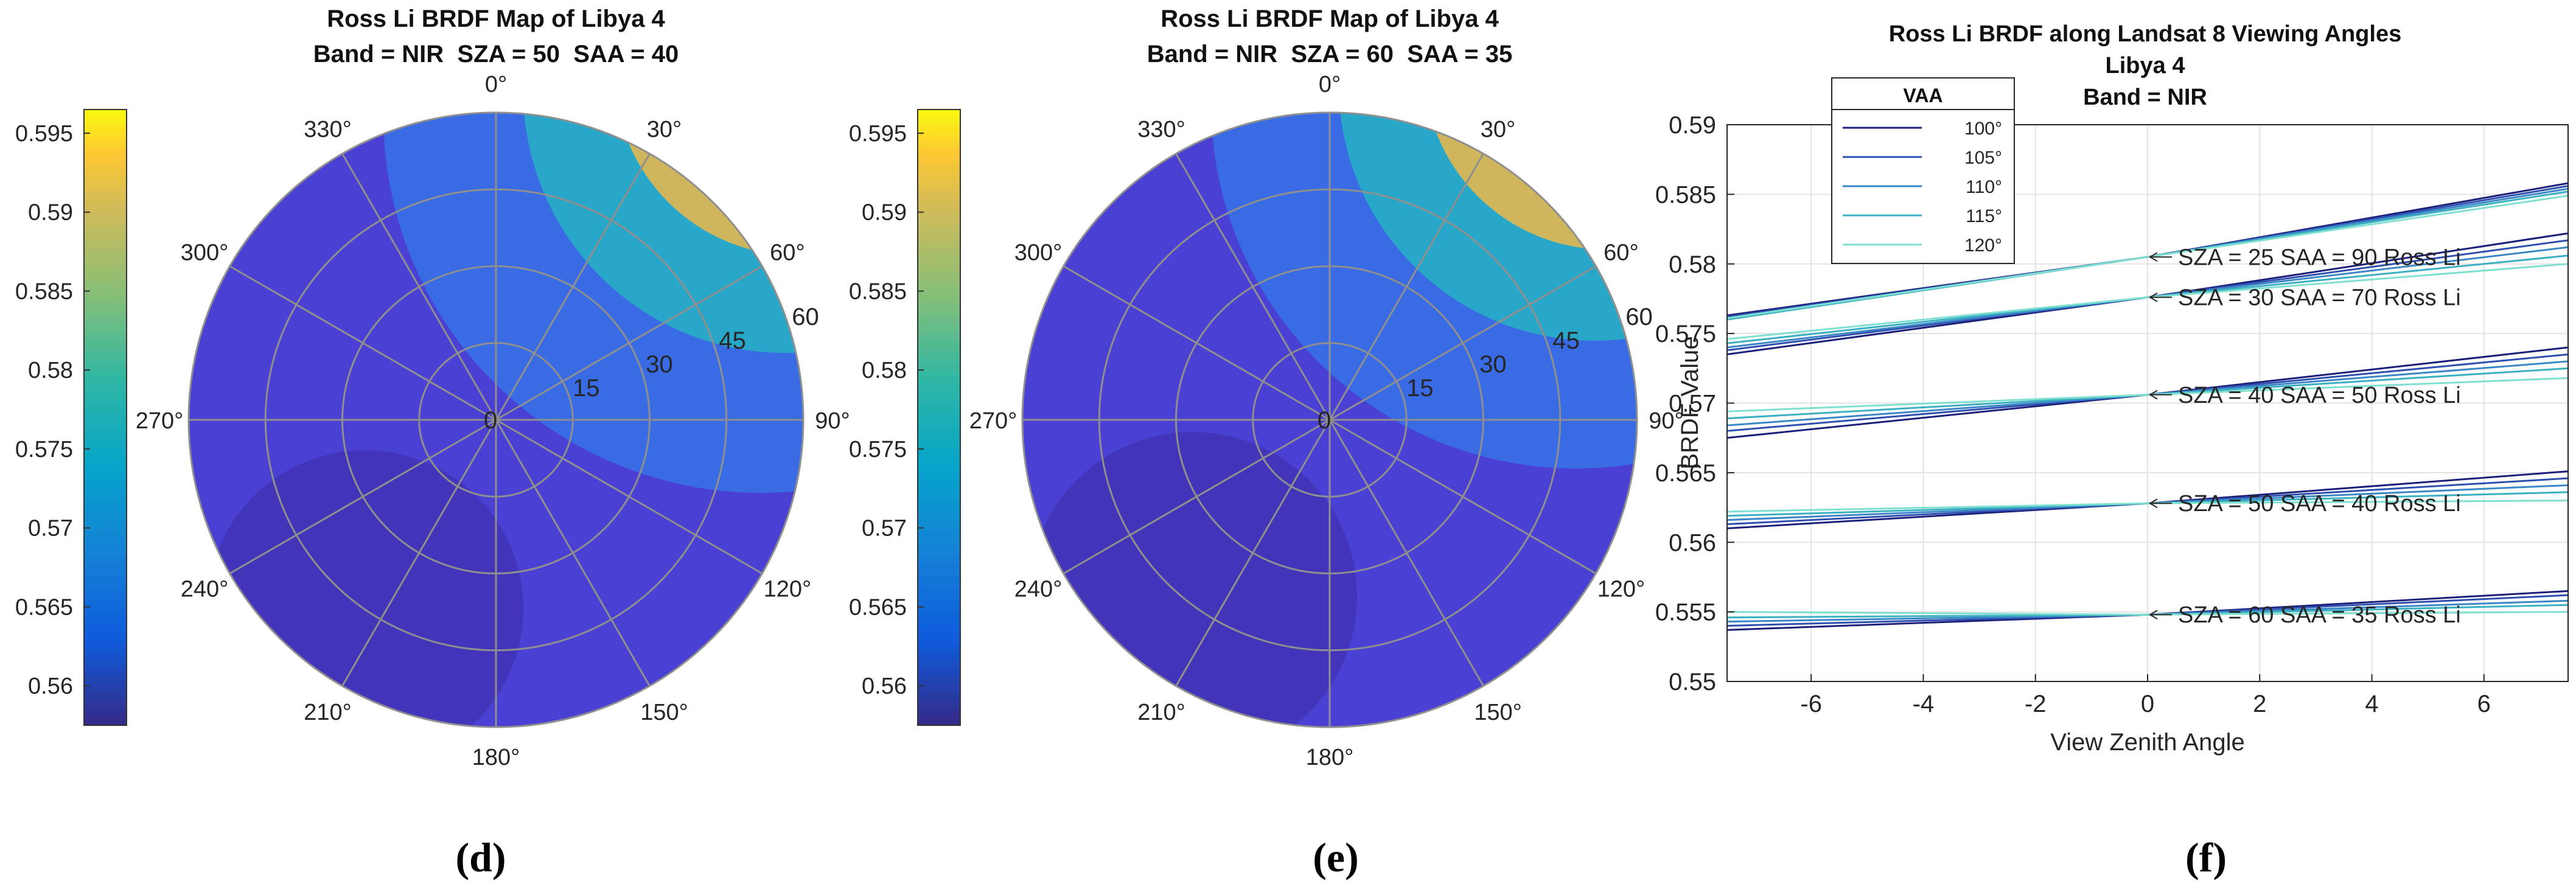 This screenshot has width=2576, height=892. Describe the element at coordinates (1811, 704) in the screenshot. I see `x-tick-label: -6` at that location.